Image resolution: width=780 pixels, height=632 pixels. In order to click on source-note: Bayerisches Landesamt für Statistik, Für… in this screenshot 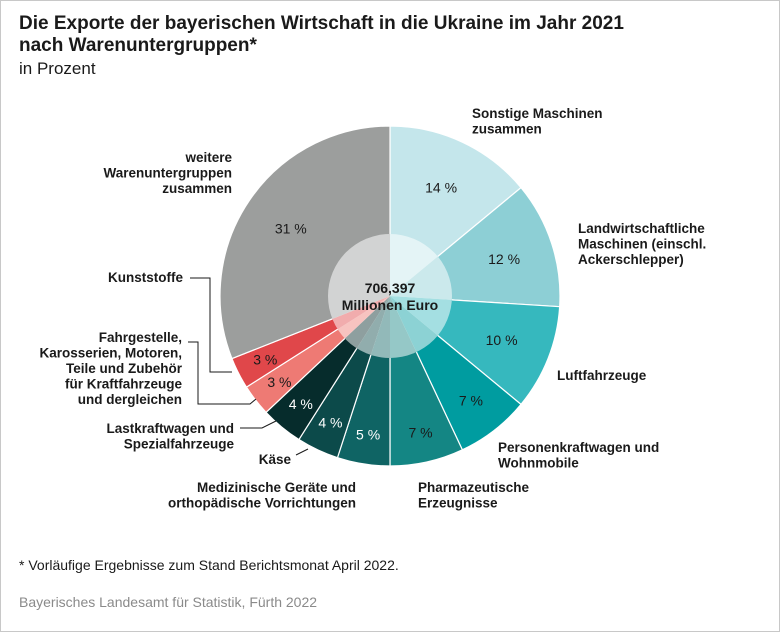, I will do `click(168, 602)`.